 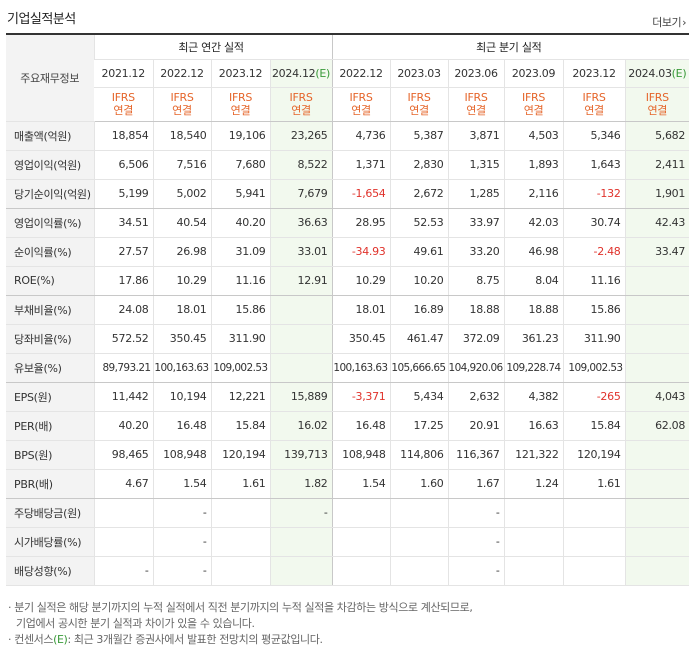 I want to click on cell-value: 372.09, so click(x=476, y=339).